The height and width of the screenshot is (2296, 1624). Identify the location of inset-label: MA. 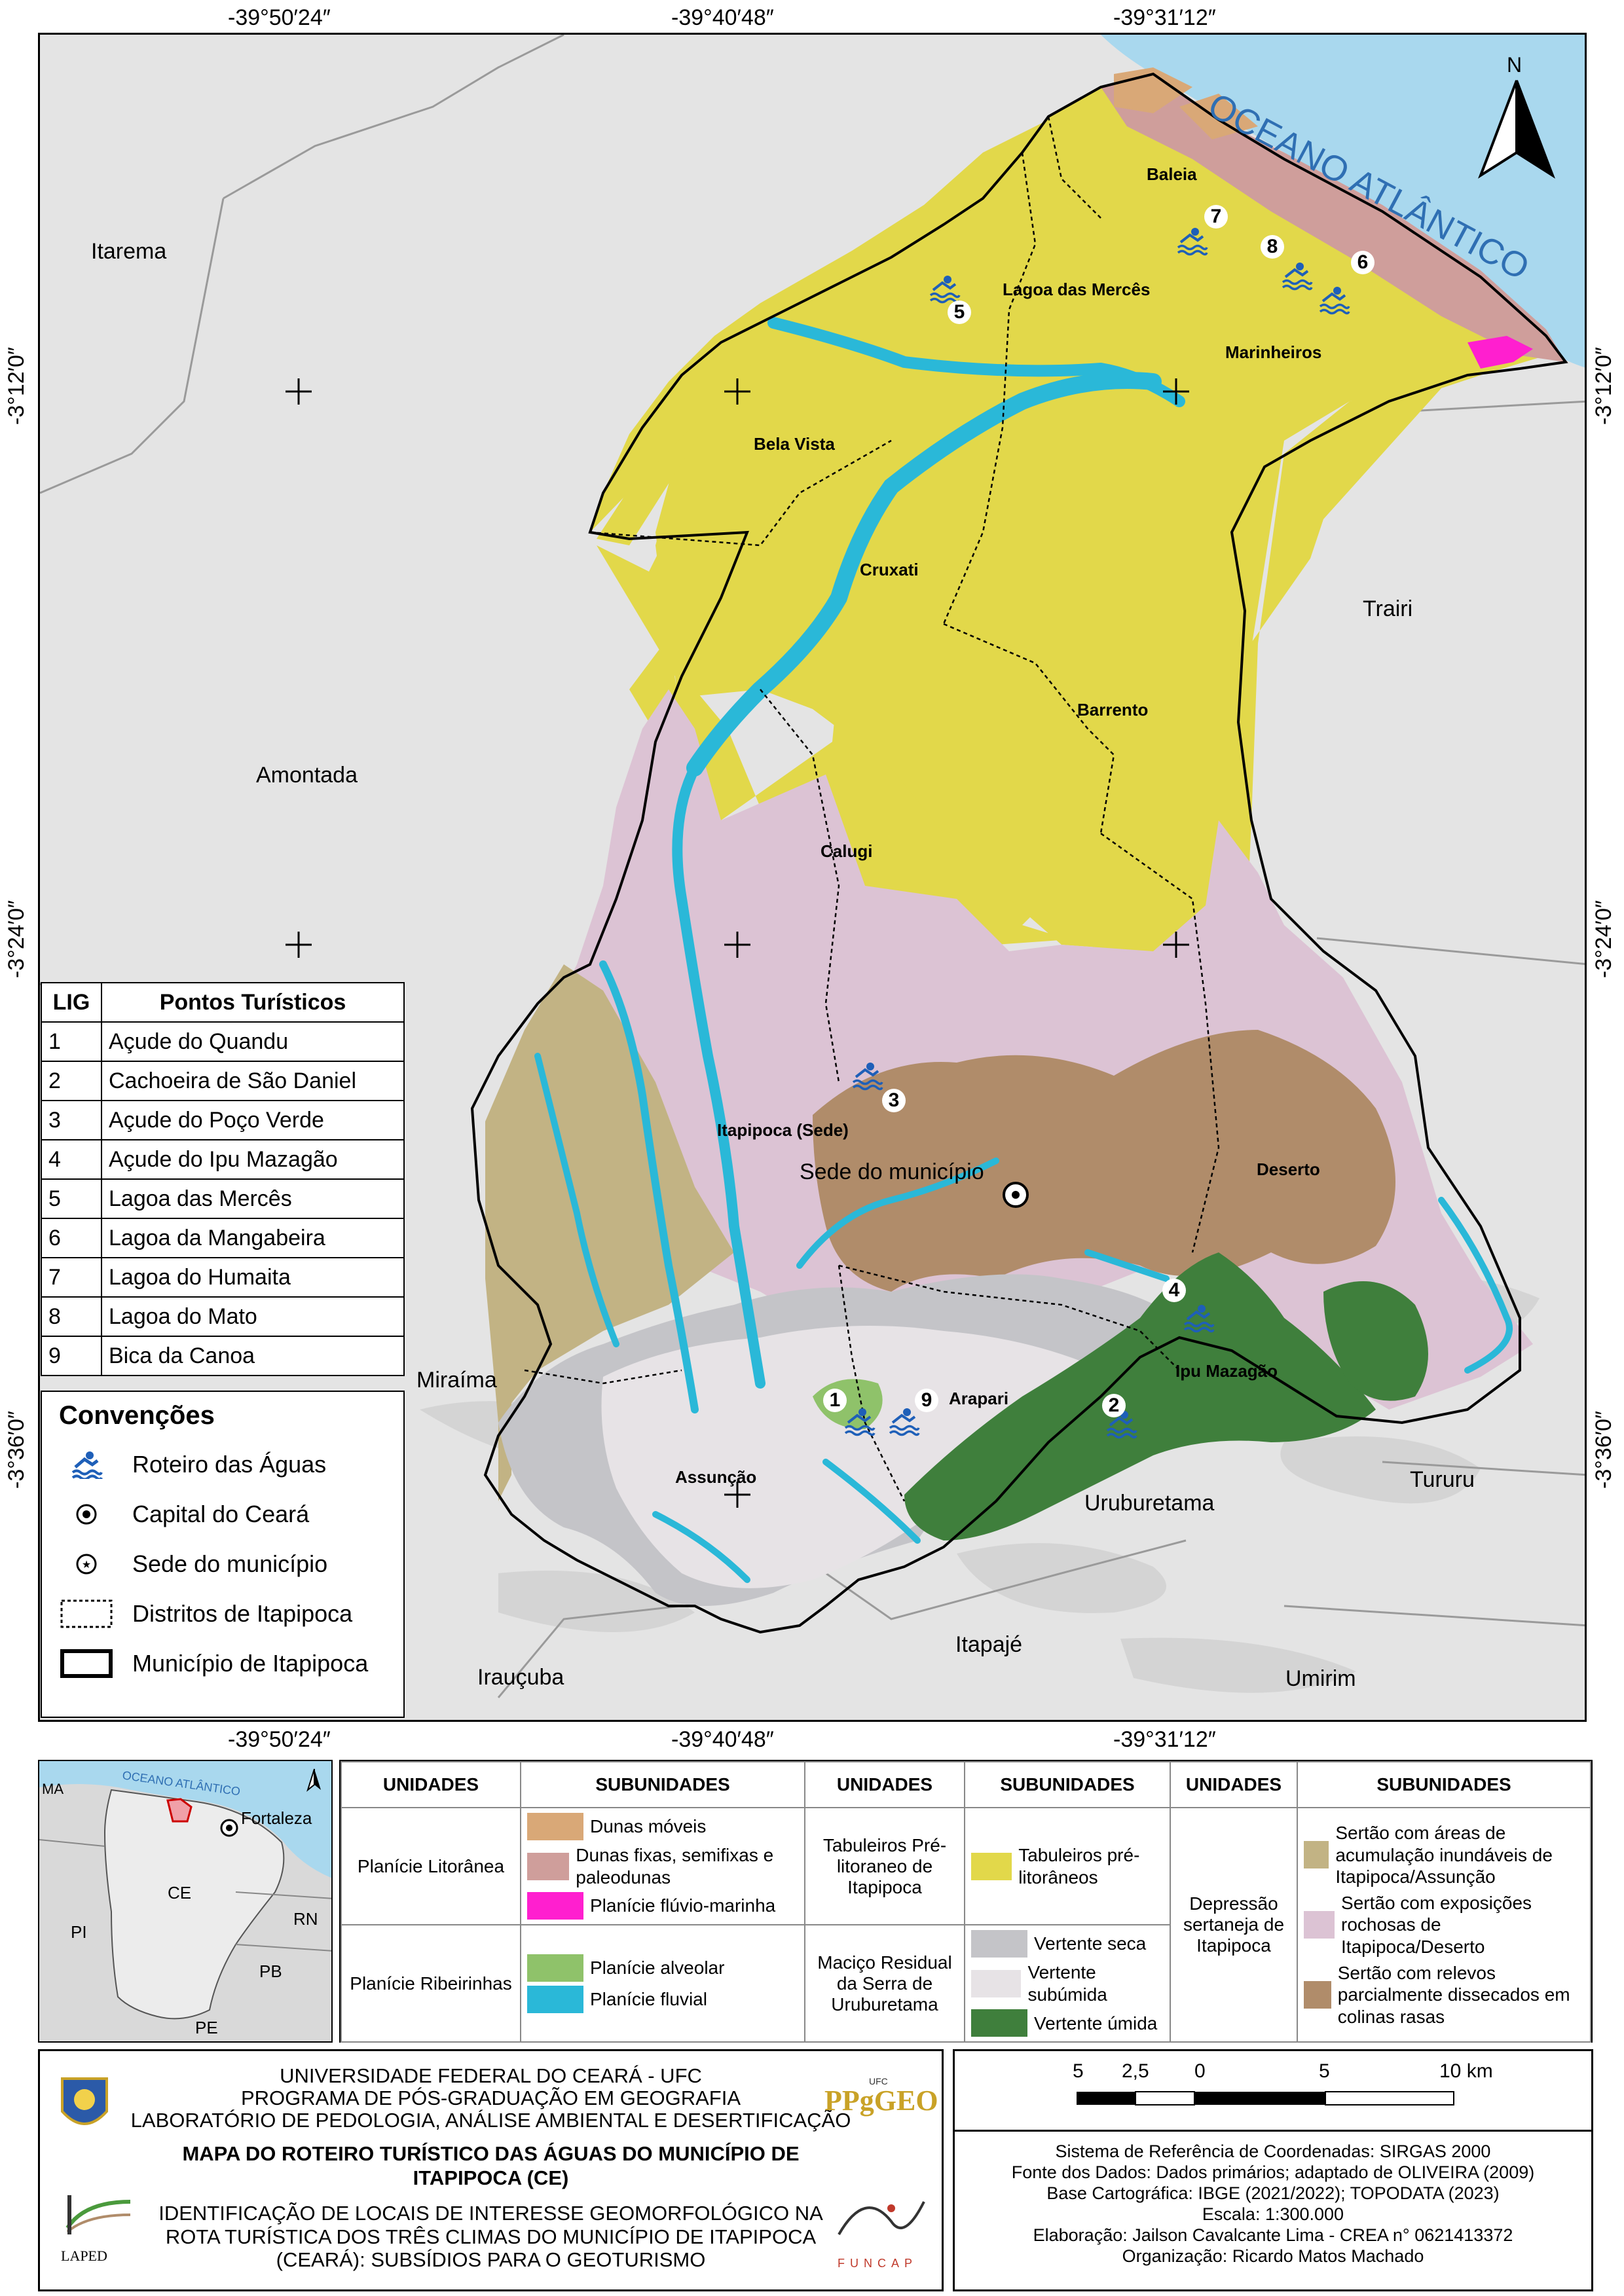
(53, 1789).